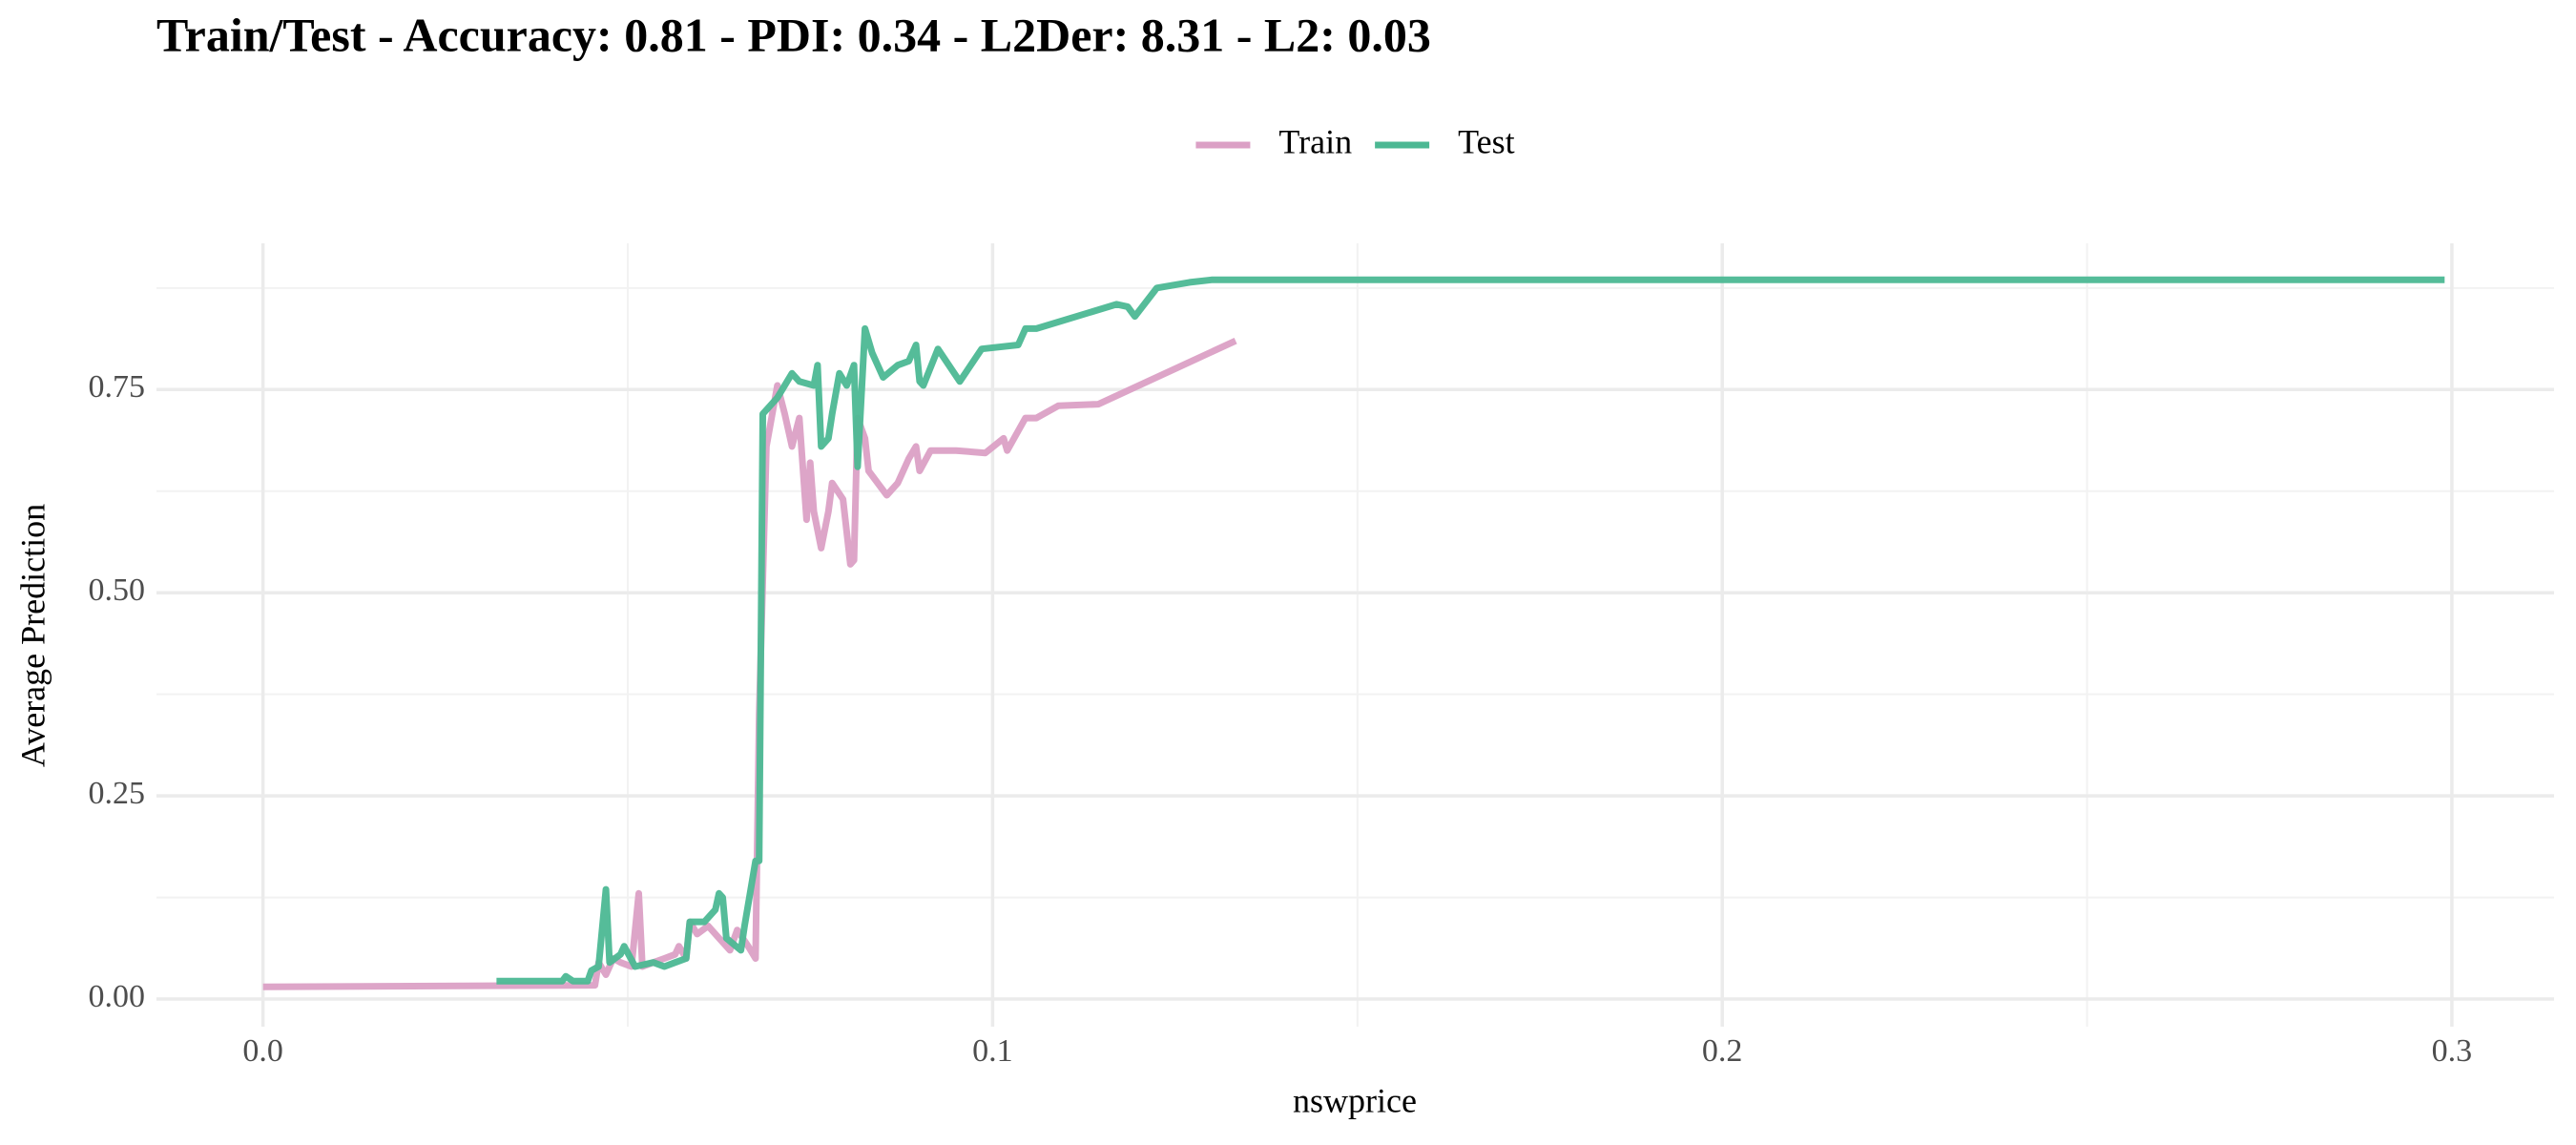 The height and width of the screenshot is (1145, 2576). Describe the element at coordinates (1355, 1100) in the screenshot. I see `x-axis-title: nswprice` at that location.